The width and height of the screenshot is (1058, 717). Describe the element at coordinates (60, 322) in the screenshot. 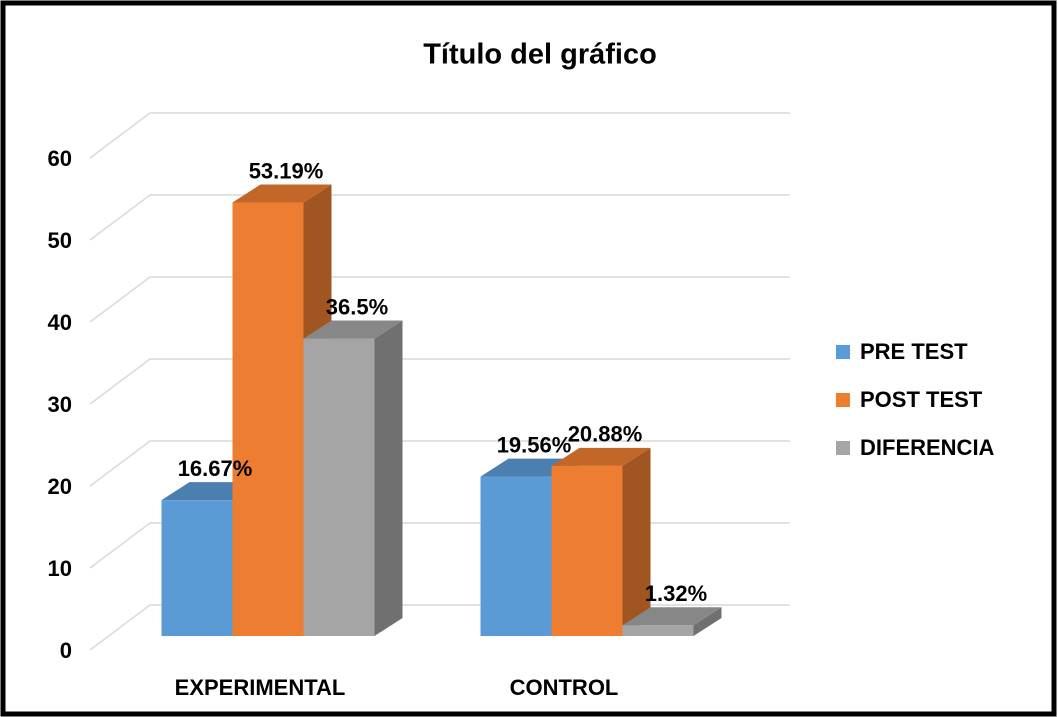

I see `y-tick-label: 40` at that location.